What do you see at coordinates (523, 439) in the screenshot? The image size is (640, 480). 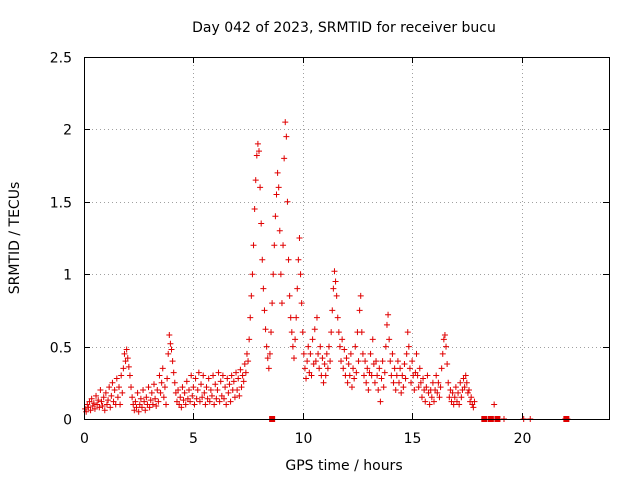 I see `x-tick-label: 20` at bounding box center [523, 439].